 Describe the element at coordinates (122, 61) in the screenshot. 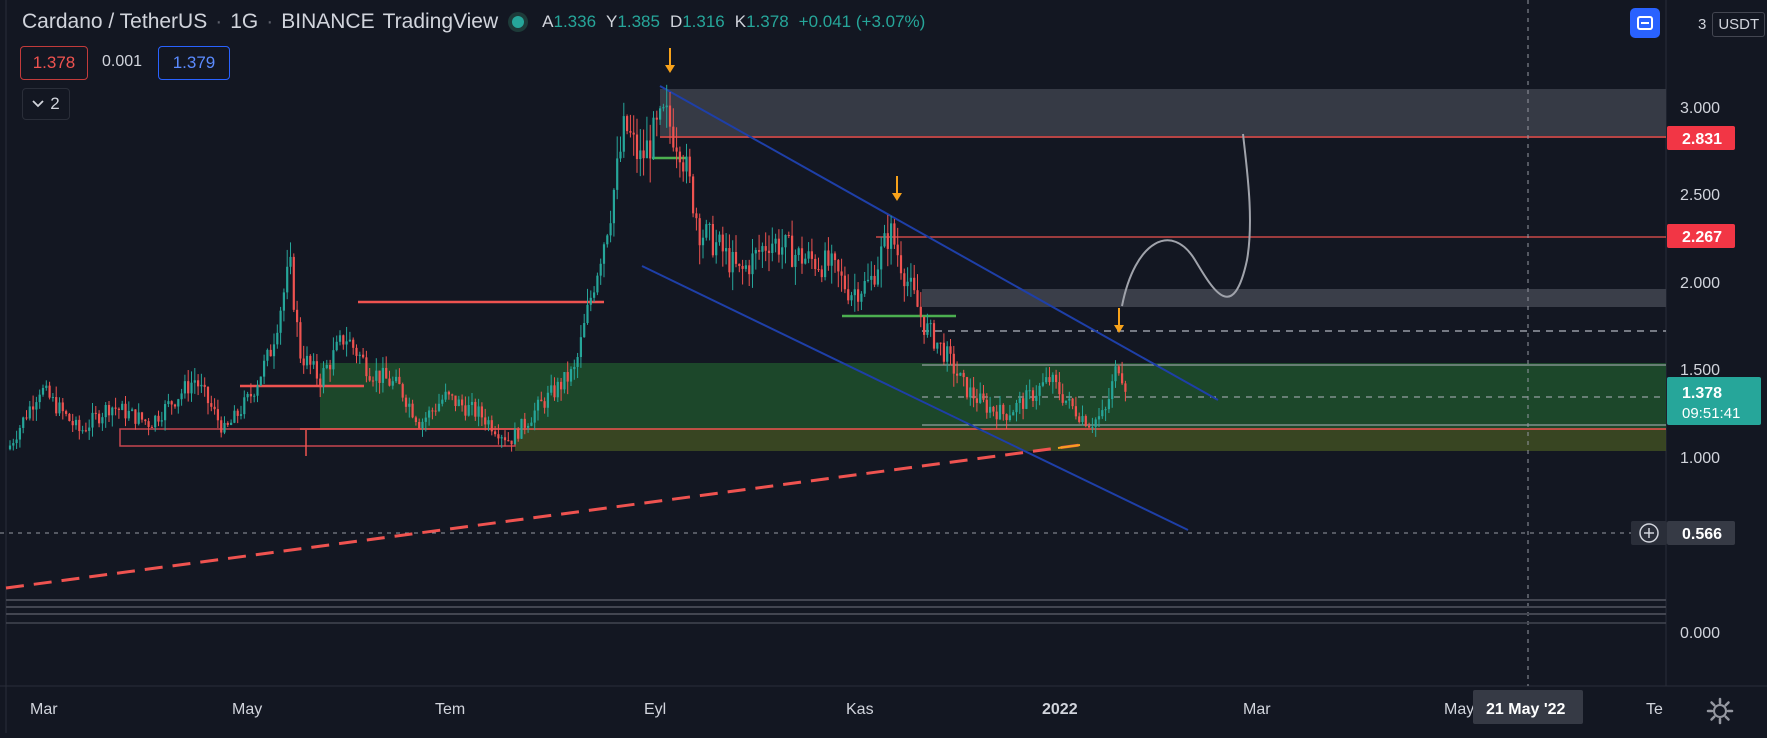

I see `spread-value: 0.001` at that location.